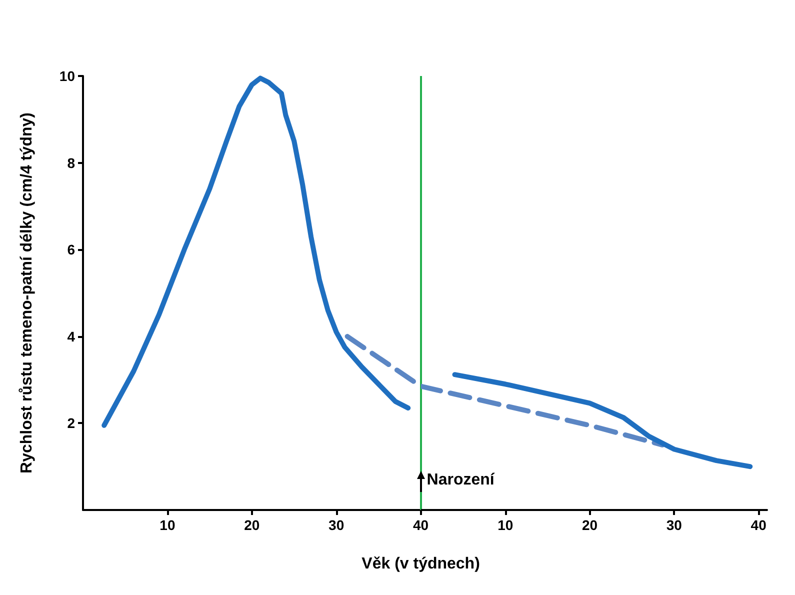 Image resolution: width=795 pixels, height=595 pixels. I want to click on y-tick-label: 8, so click(71, 162).